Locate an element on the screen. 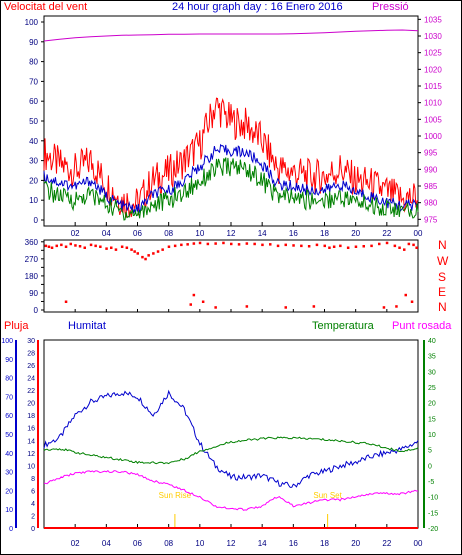  pressure-y-tick-label: 1025 is located at coordinates (433, 53).